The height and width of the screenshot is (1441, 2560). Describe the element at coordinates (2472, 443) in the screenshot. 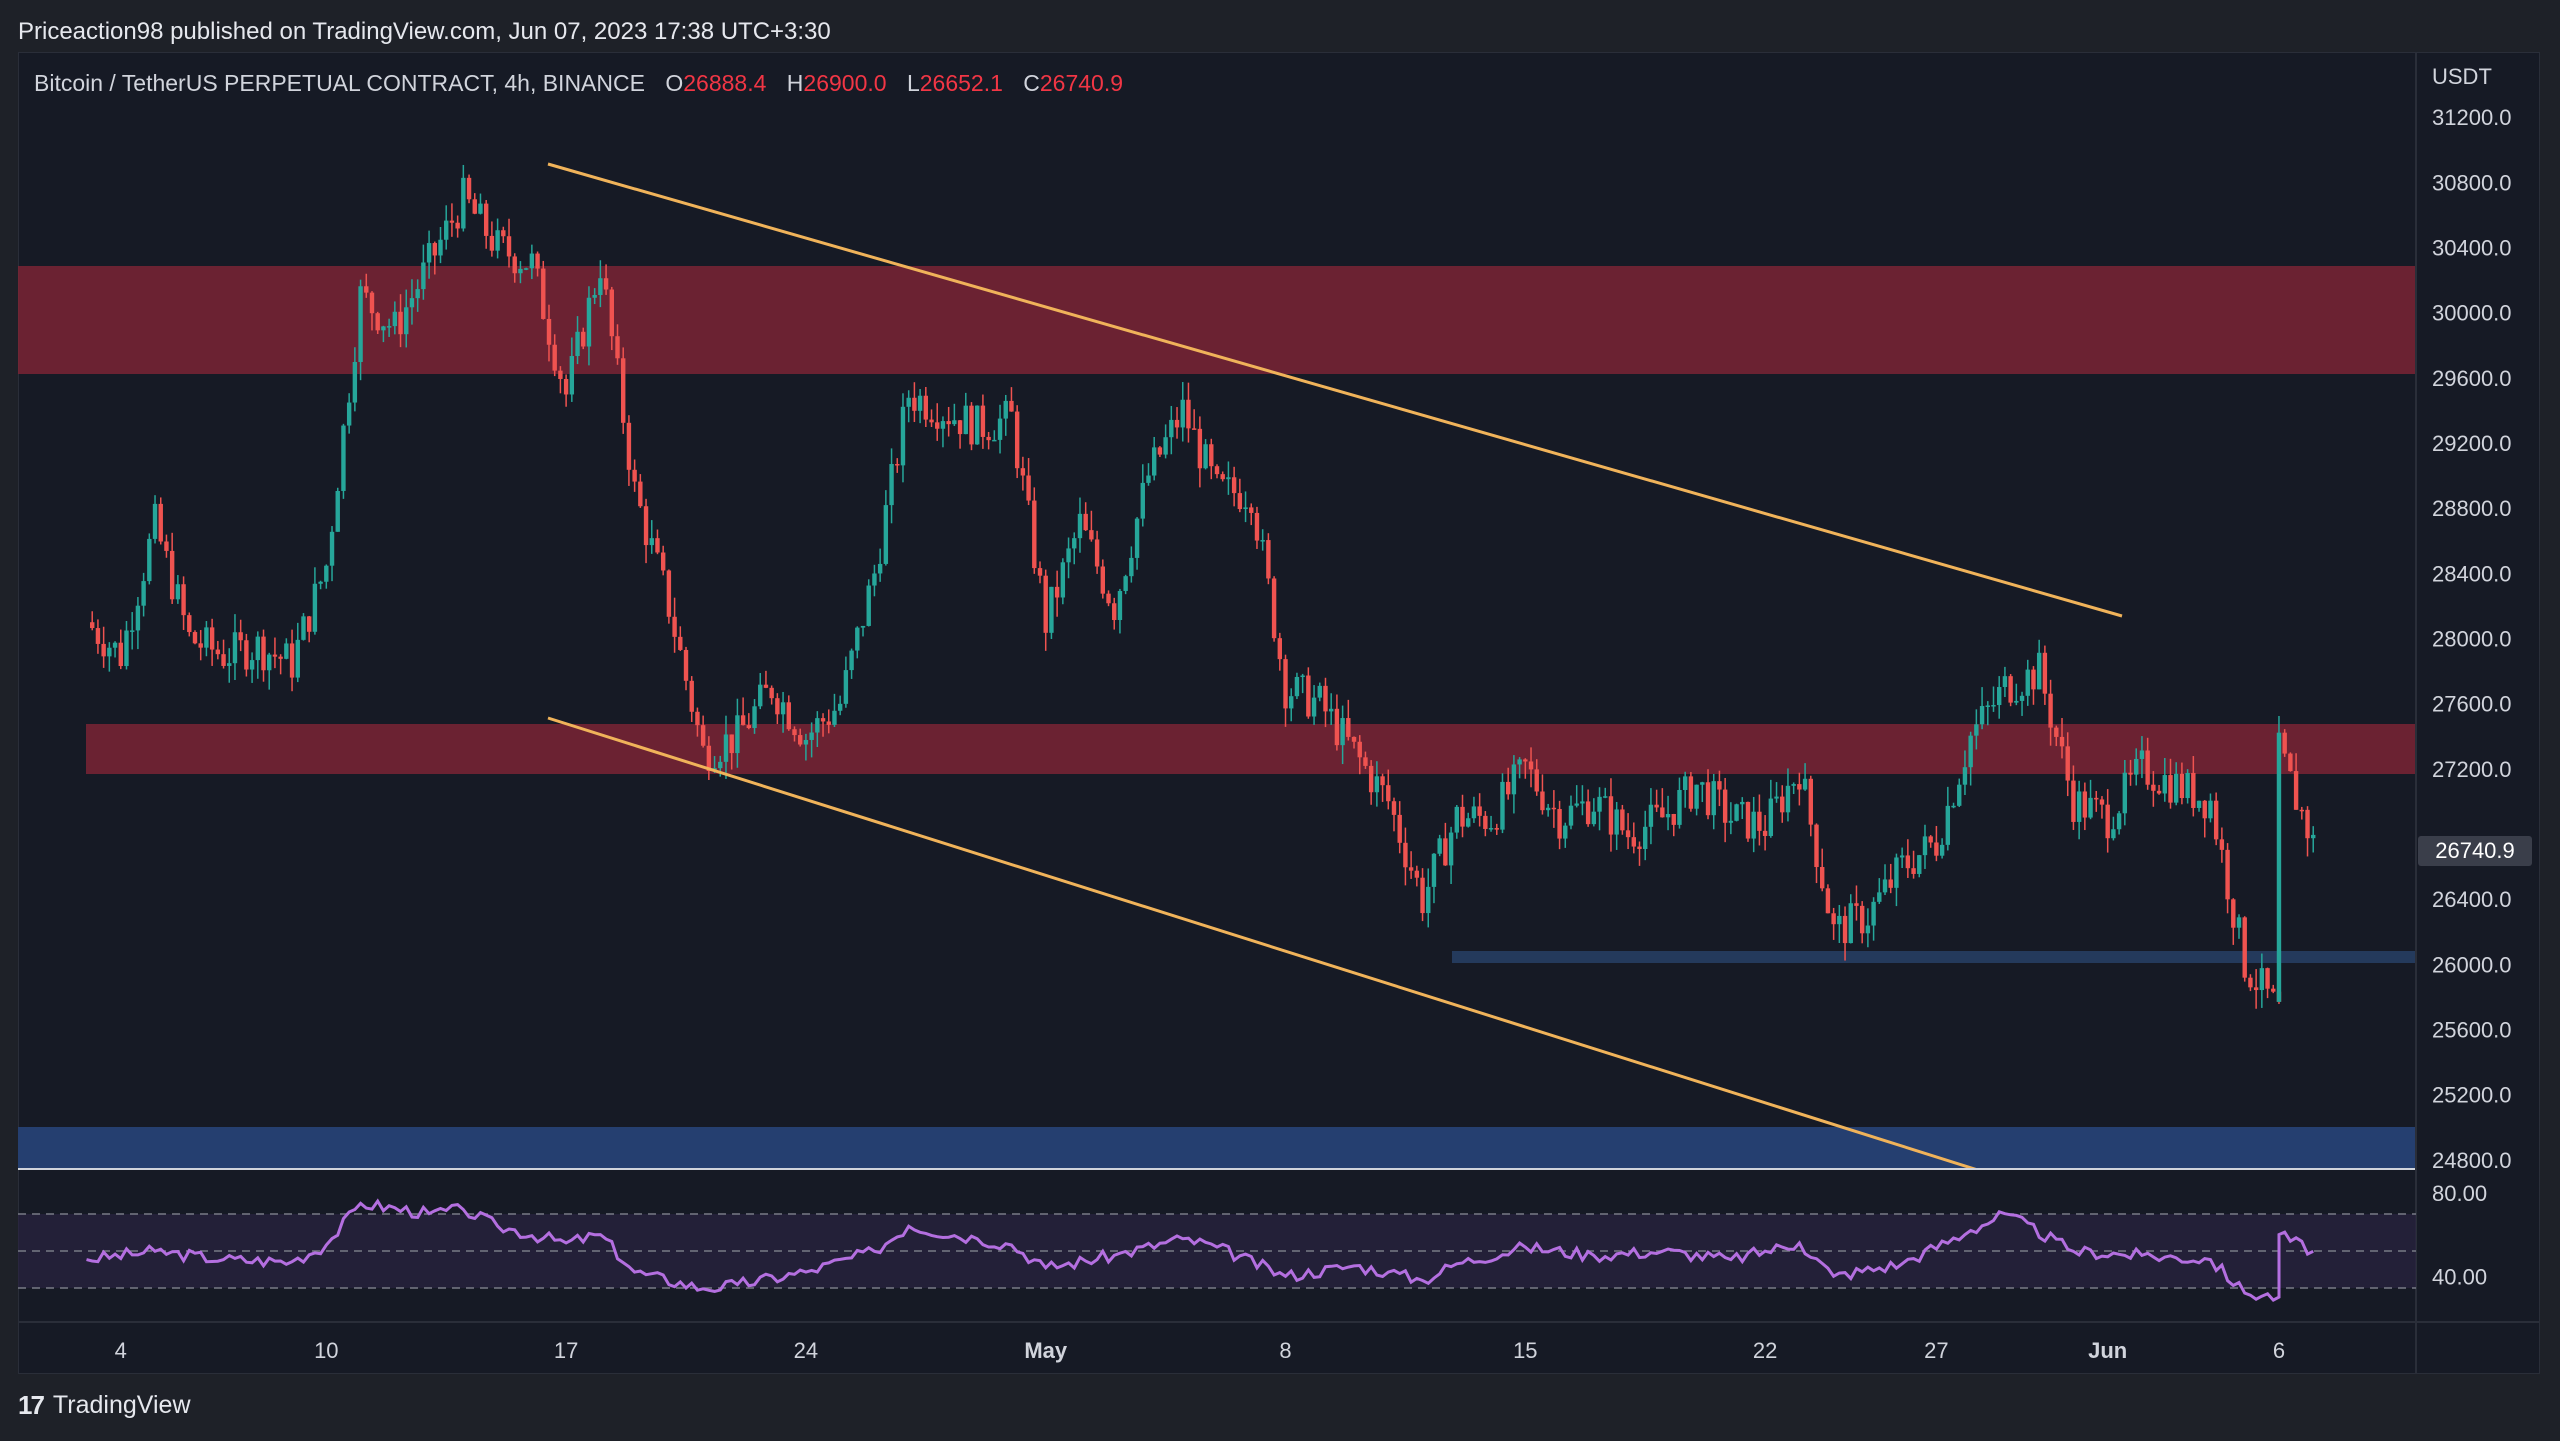

I see `price-axis-tick: 29200.0` at that location.